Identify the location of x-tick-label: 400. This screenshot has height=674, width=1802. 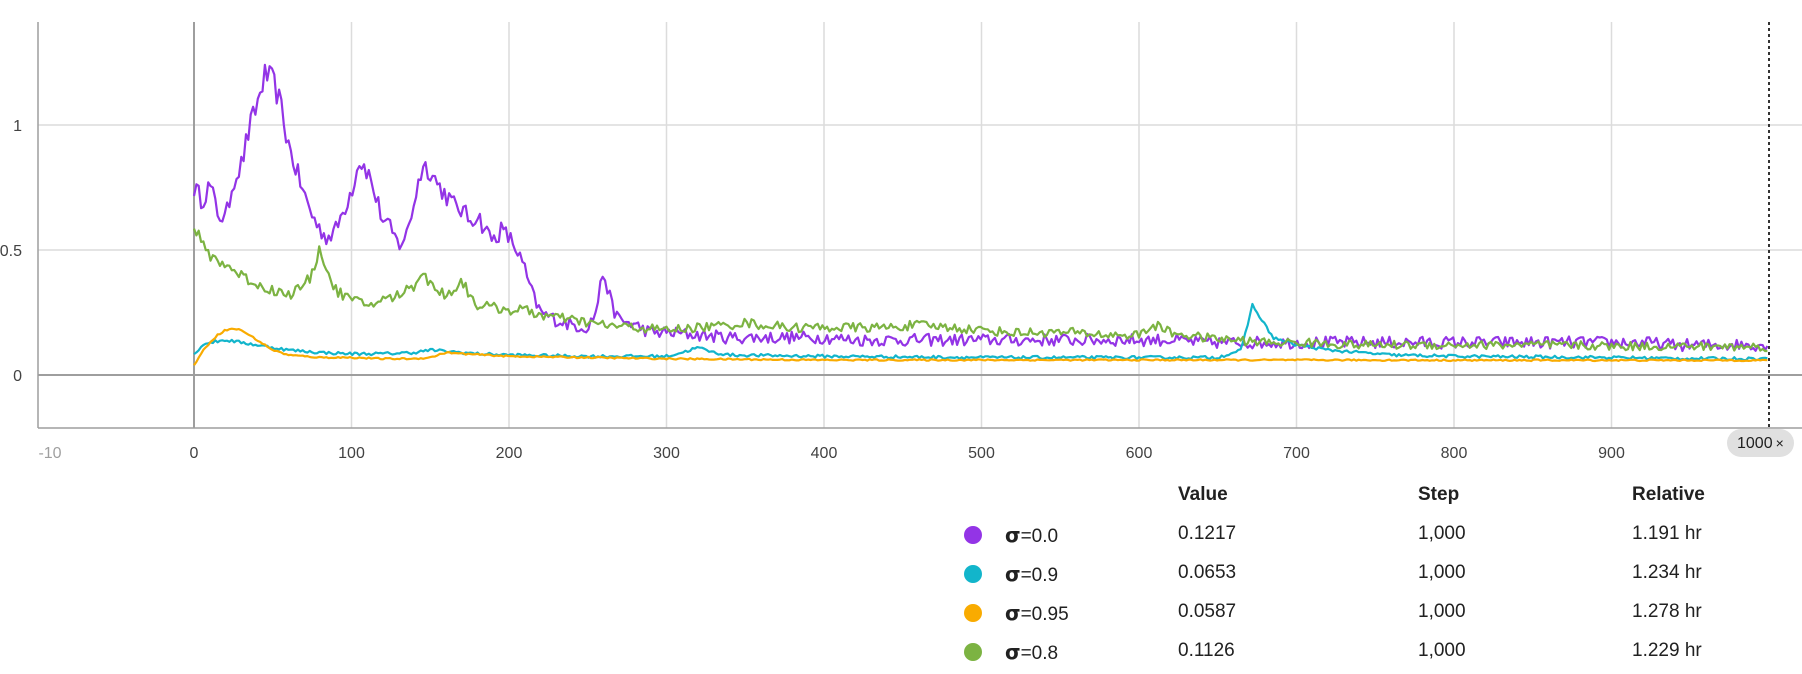
(824, 453).